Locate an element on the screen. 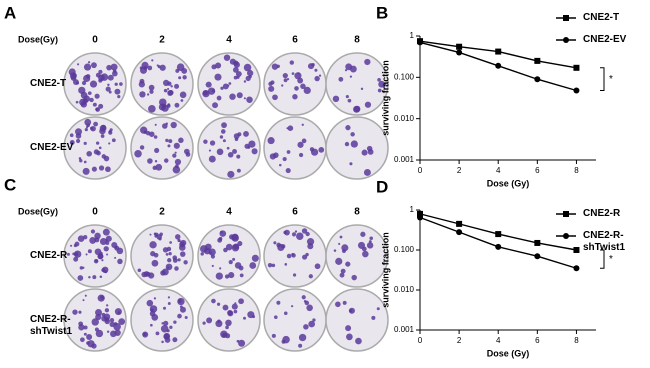 The width and height of the screenshot is (650, 368). x-tick-label: 6 is located at coordinates (537, 170).